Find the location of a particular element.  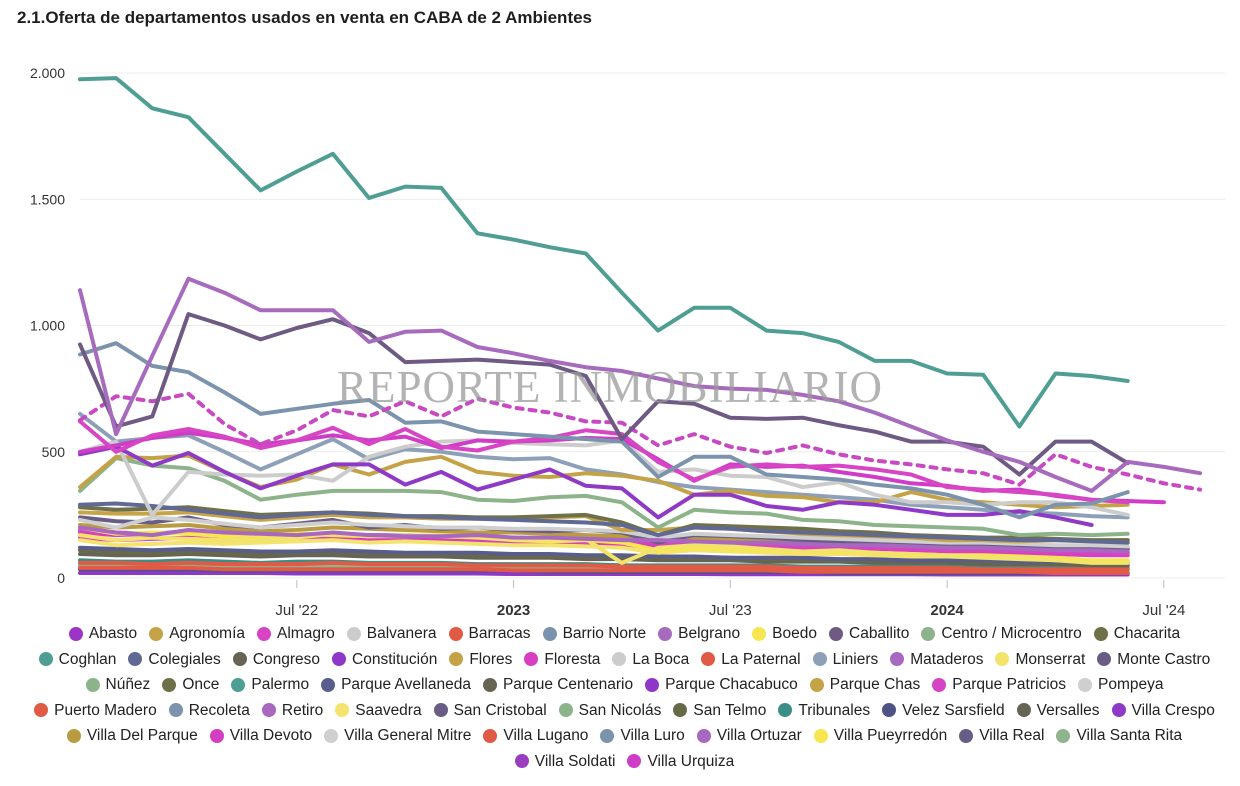

legend-item: Parque Avellaneda is located at coordinates (396, 685).